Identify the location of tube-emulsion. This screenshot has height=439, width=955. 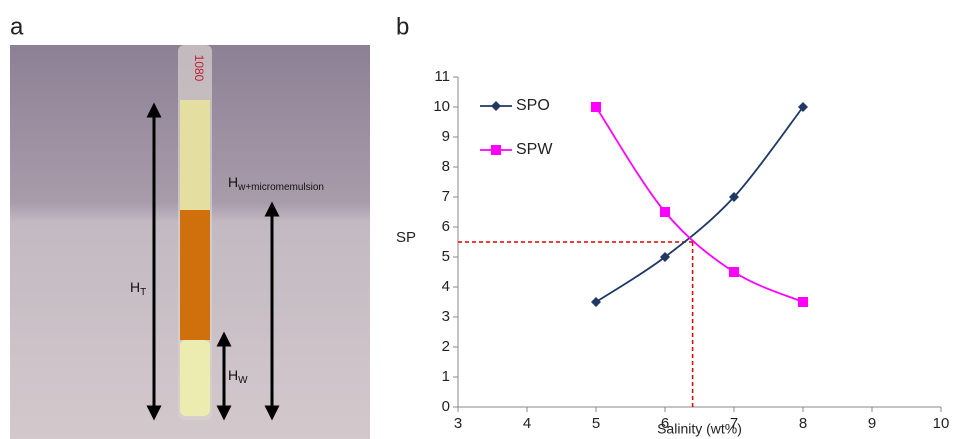
(195, 275).